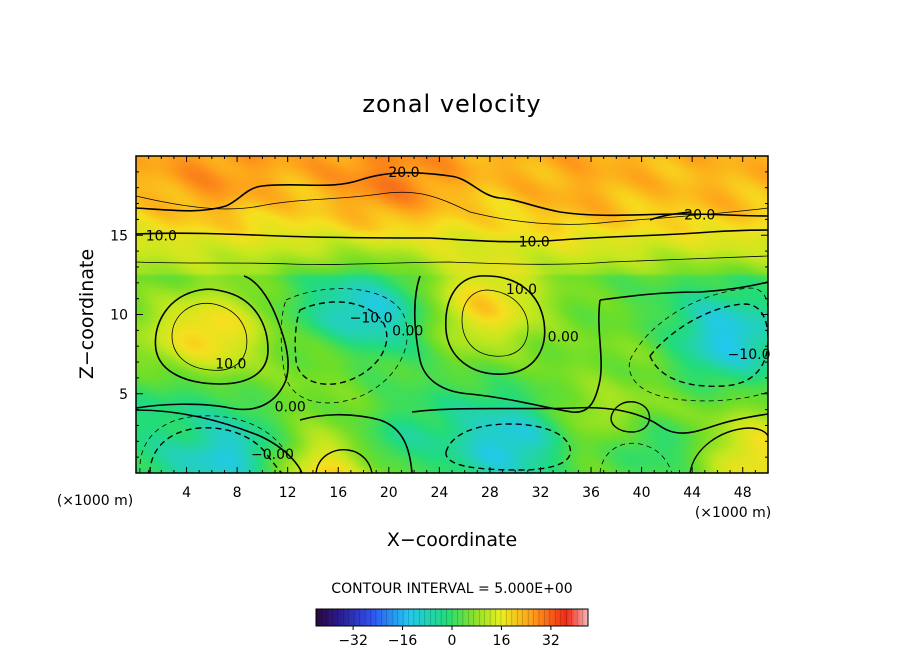 Image resolution: width=904 pixels, height=654 pixels. What do you see at coordinates (508, 447) in the screenshot?
I see `contour-neg10-bottom-mid` at bounding box center [508, 447].